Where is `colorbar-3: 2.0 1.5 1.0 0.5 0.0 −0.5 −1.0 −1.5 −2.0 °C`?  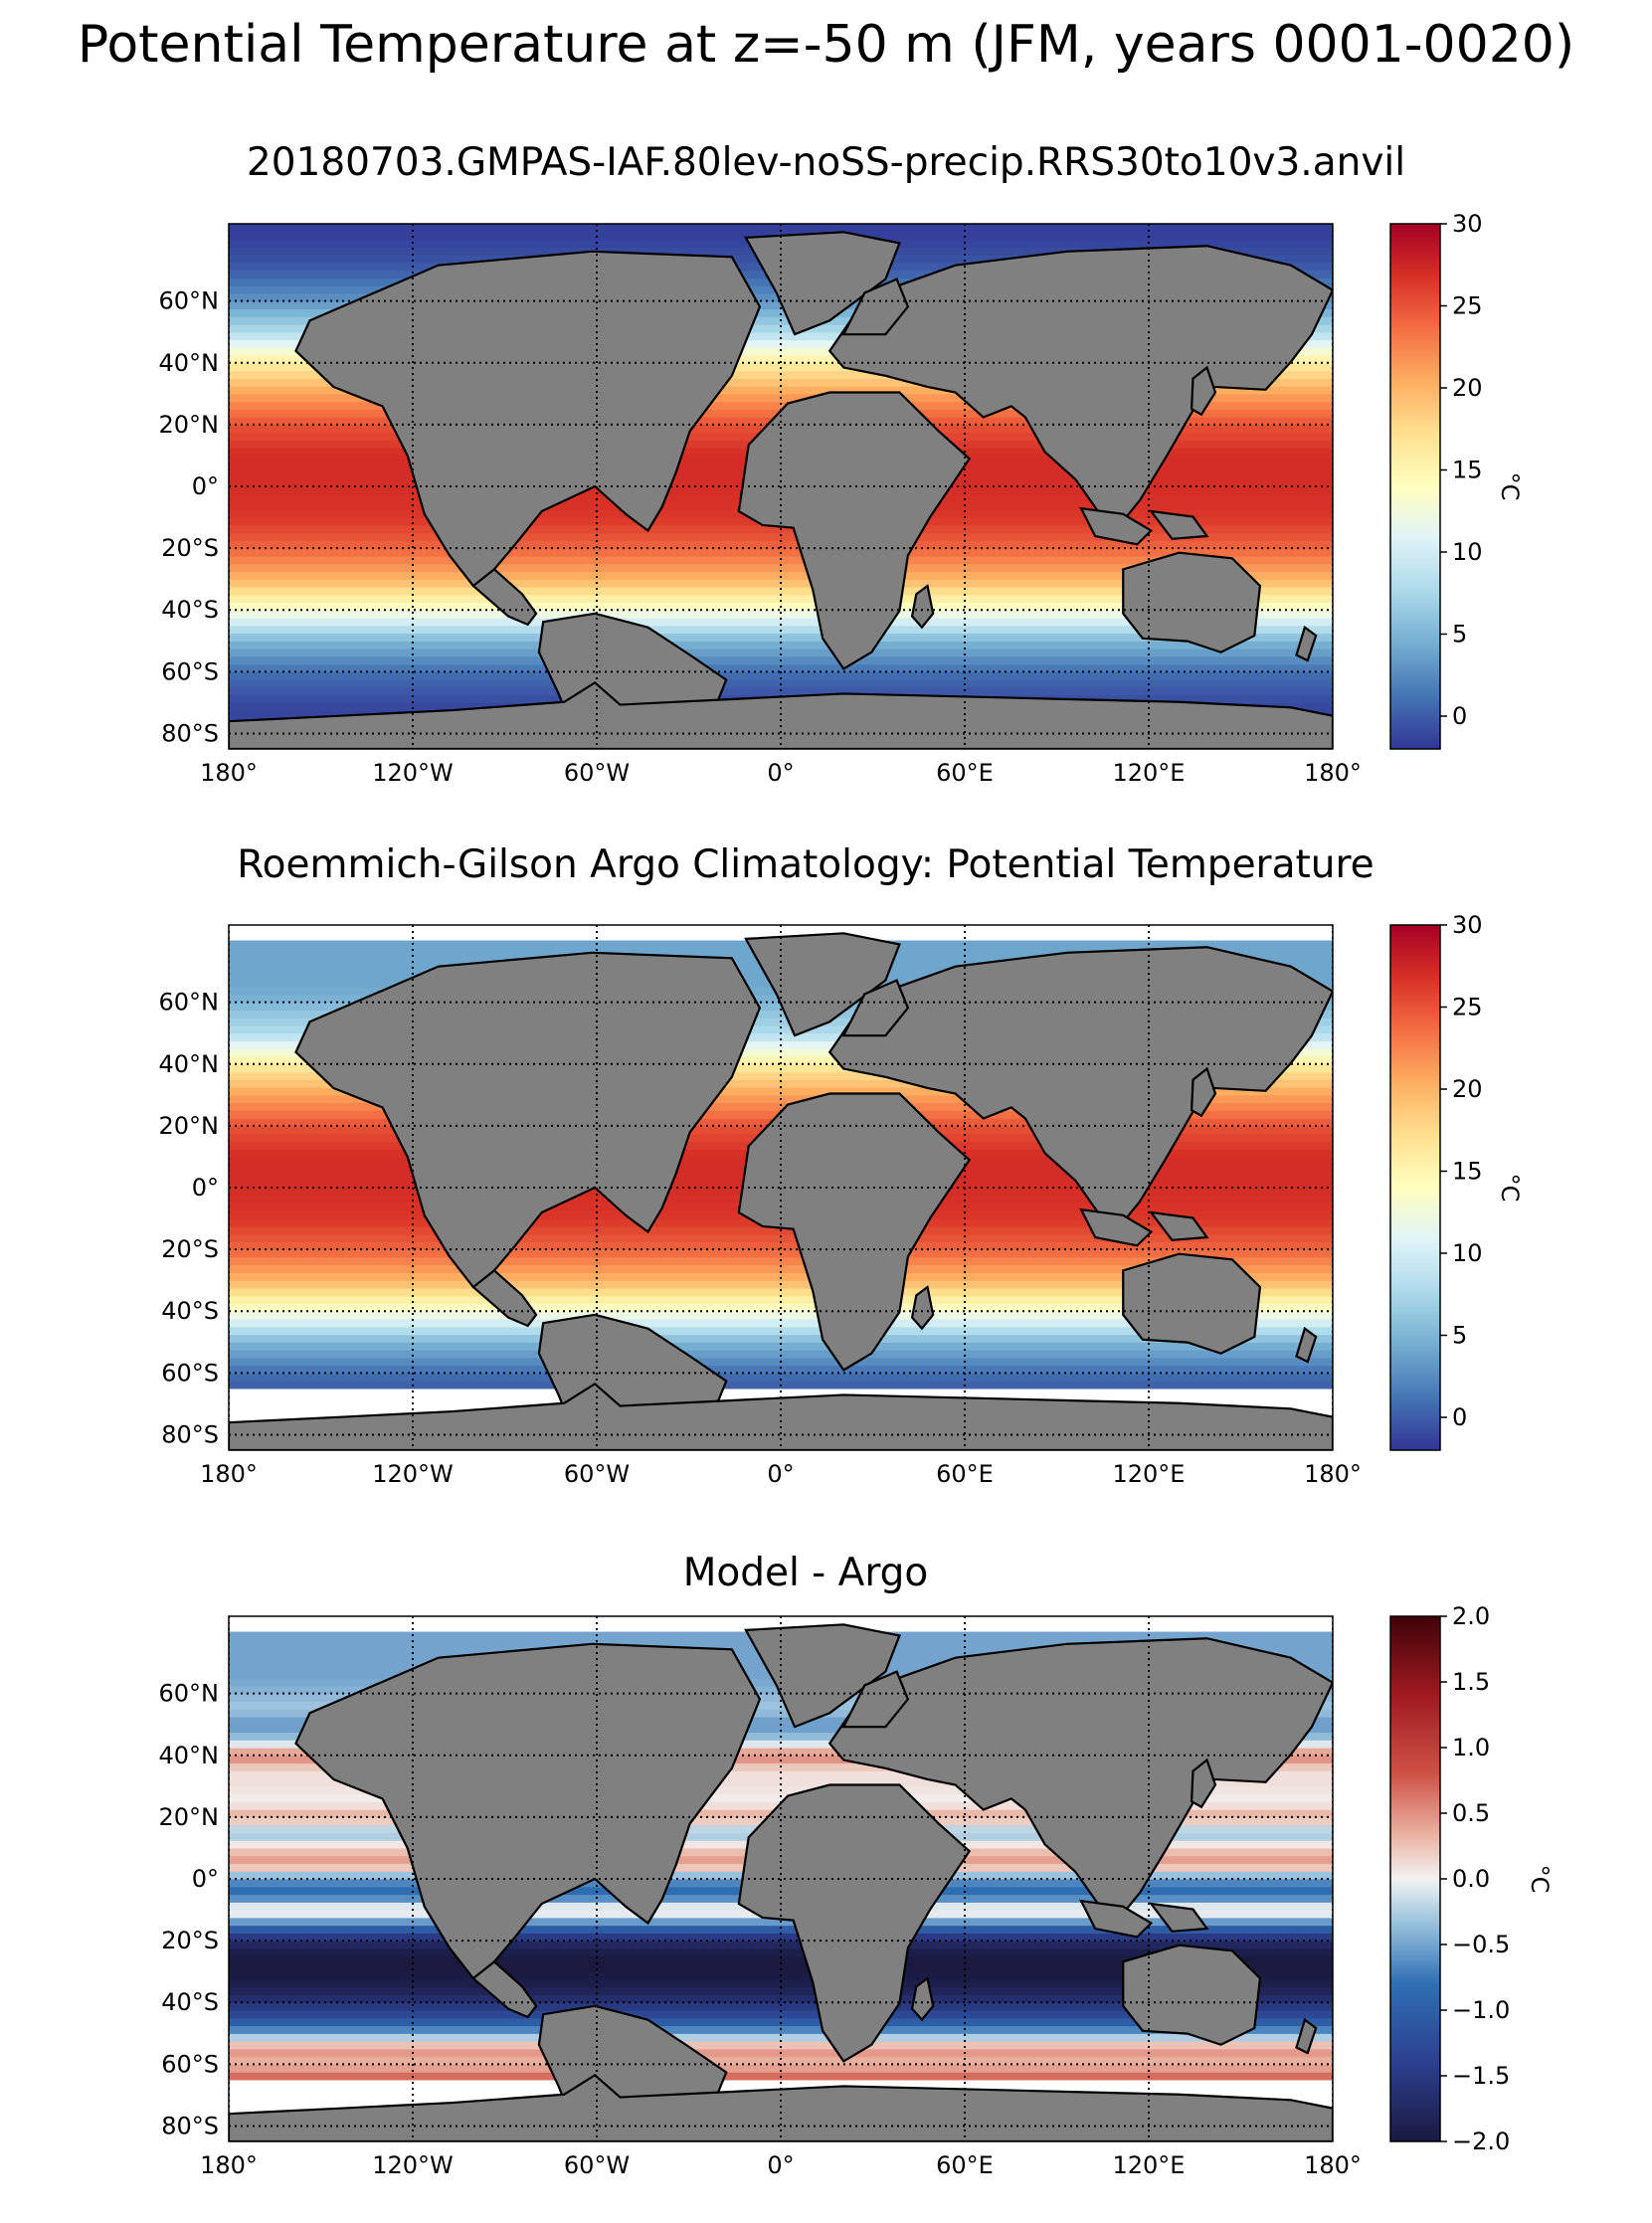
colorbar-3: 2.0 1.5 1.0 0.5 0.0 −0.5 −1.0 −1.5 −2.0 °C is located at coordinates (1471, 1878).